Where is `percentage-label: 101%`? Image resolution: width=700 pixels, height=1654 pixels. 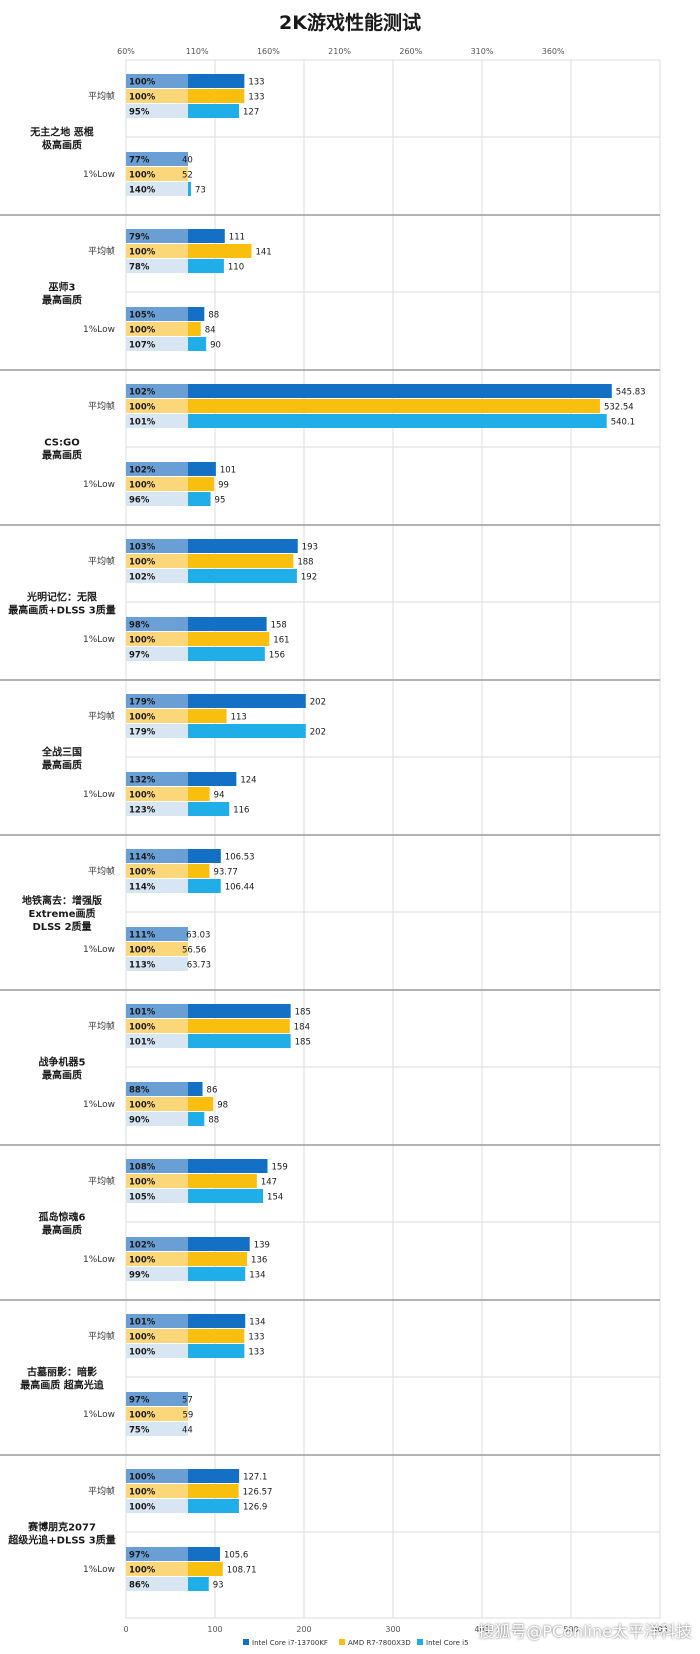 percentage-label: 101% is located at coordinates (142, 1043).